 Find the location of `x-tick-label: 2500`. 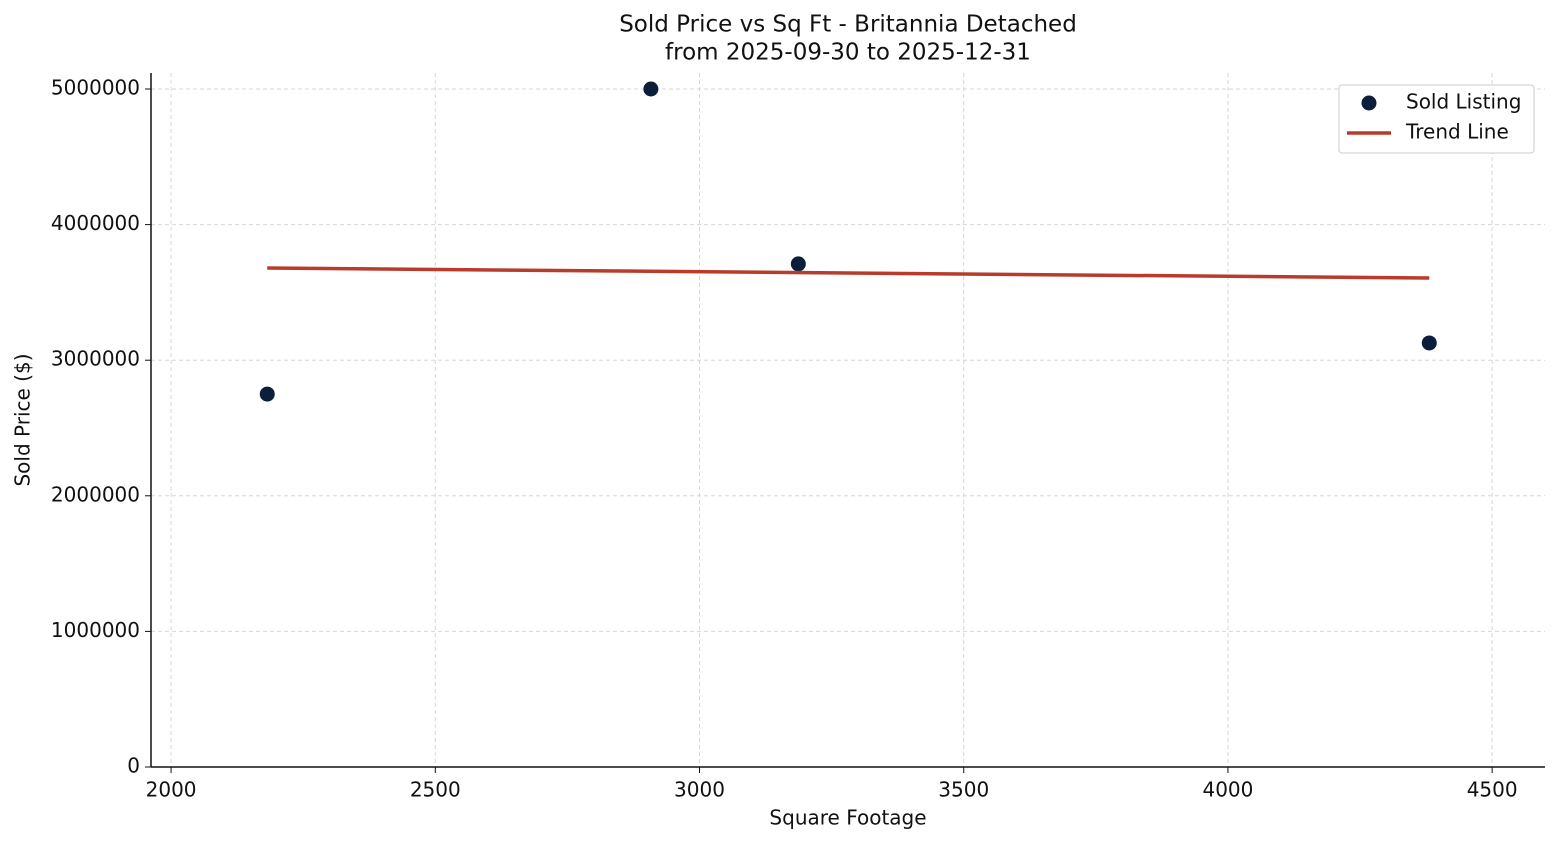

x-tick-label: 2500 is located at coordinates (435, 790).